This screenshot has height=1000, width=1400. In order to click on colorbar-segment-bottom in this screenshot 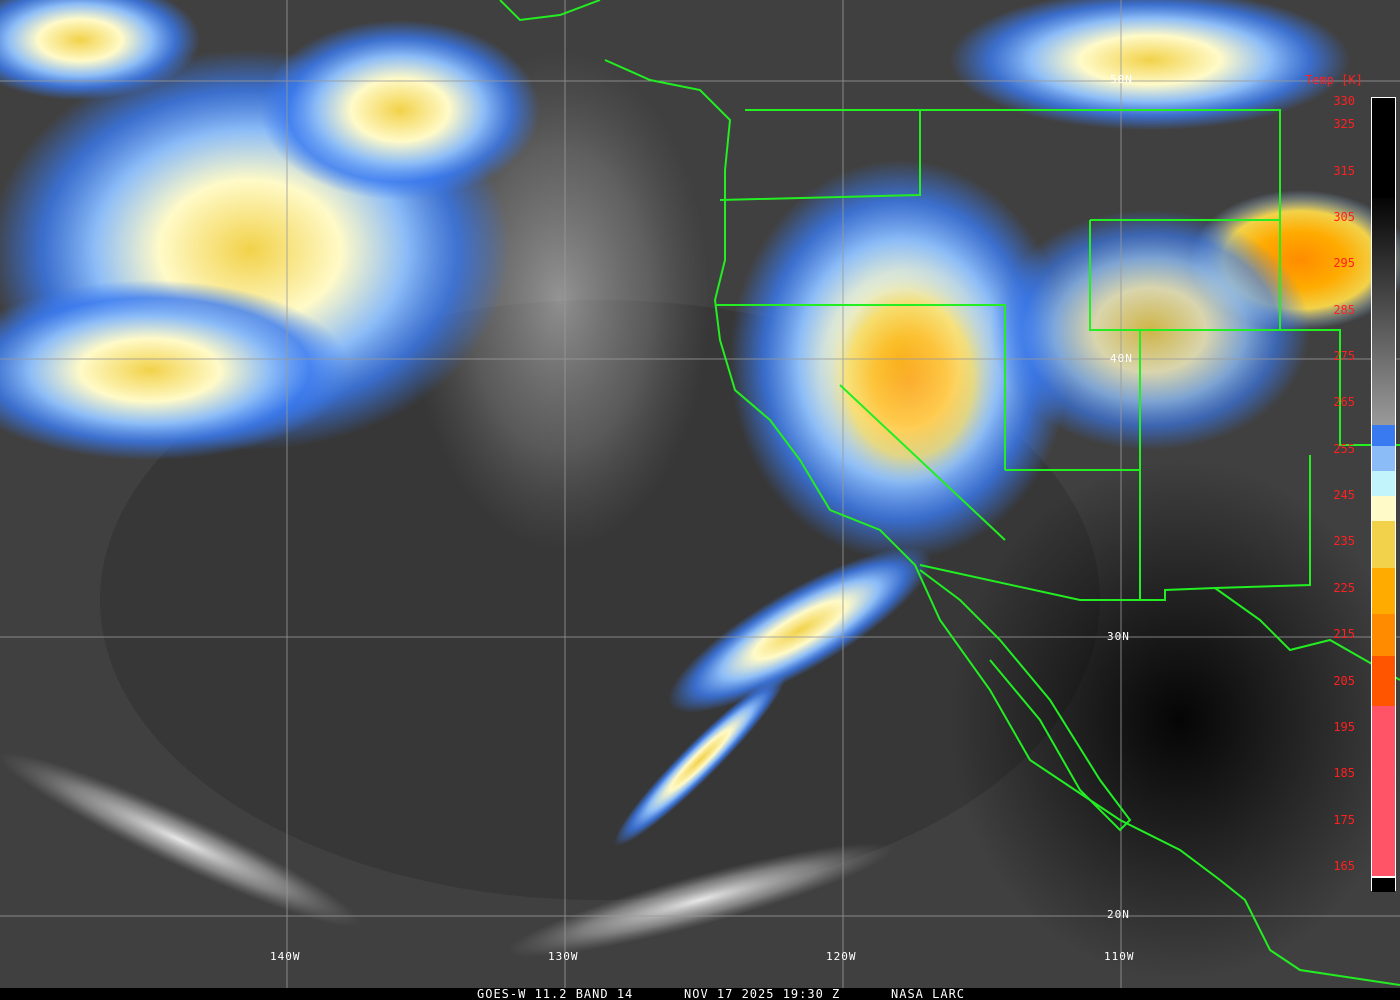, I will do `click(1383, 884)`.